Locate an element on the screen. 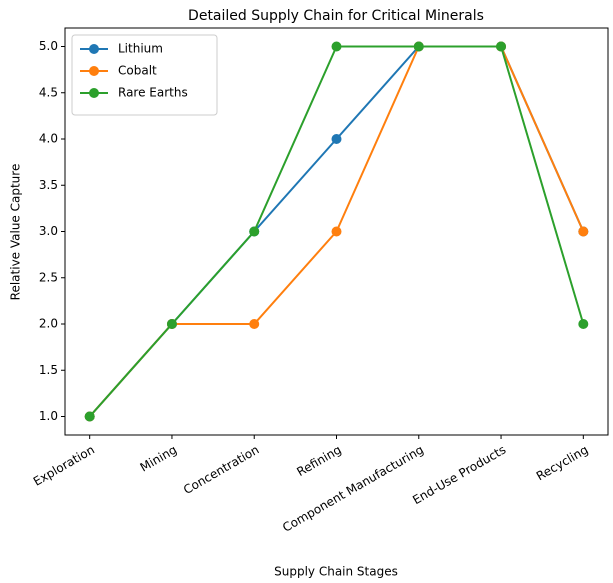 The width and height of the screenshot is (613, 583). legend-label: Lithium is located at coordinates (140, 49).